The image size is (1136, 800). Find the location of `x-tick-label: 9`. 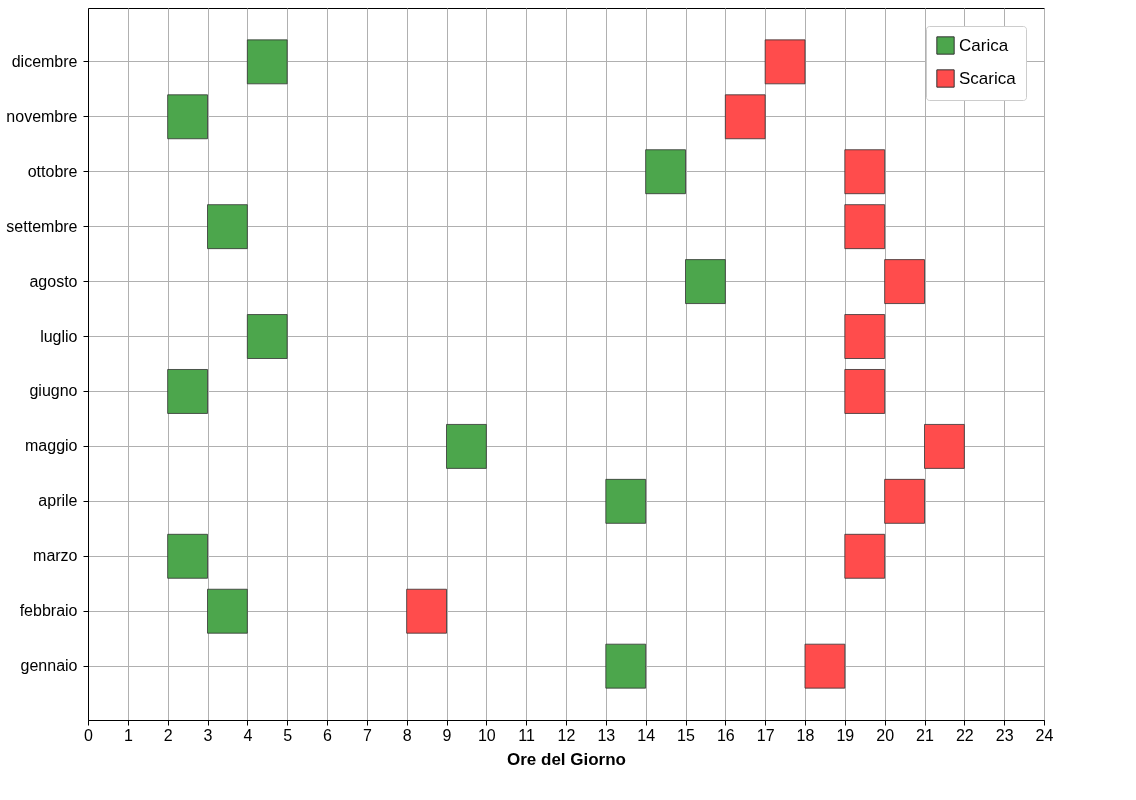

x-tick-label: 9 is located at coordinates (447, 735).